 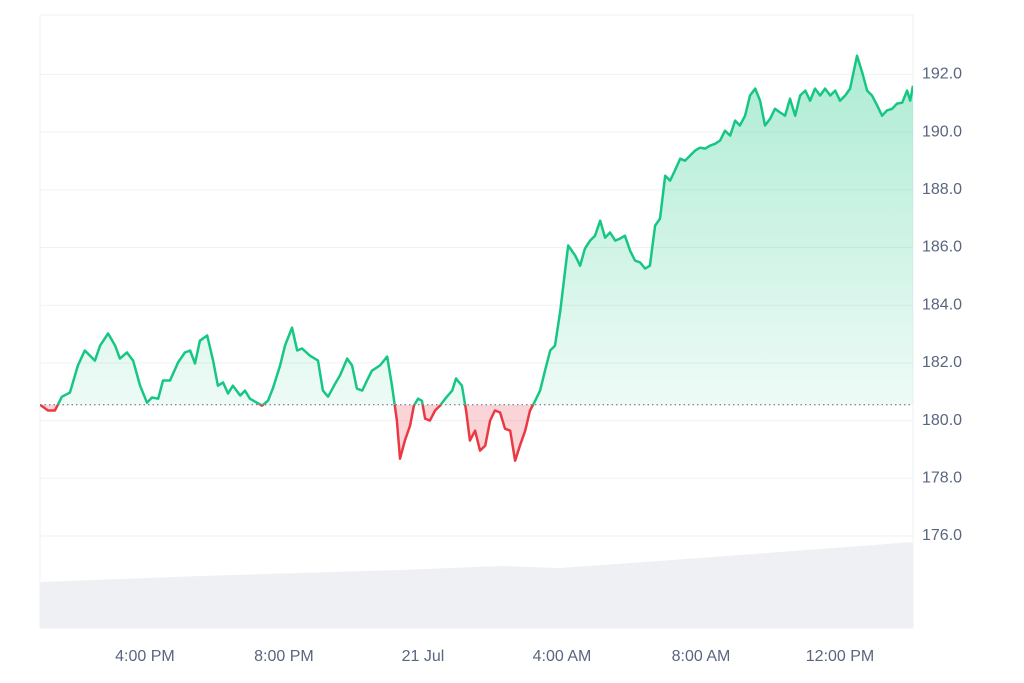 What do you see at coordinates (942, 304) in the screenshot?
I see `y-tick-label: 184.0` at bounding box center [942, 304].